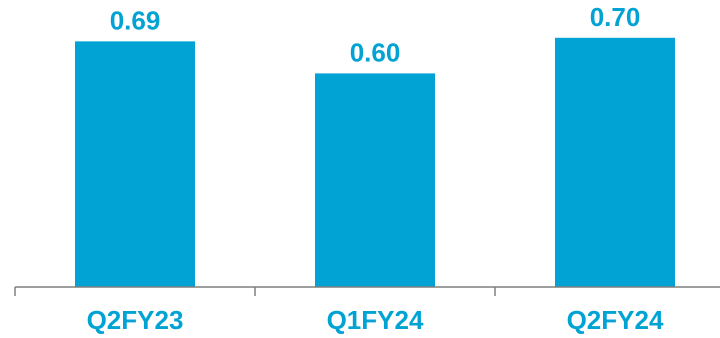 The width and height of the screenshot is (720, 338). What do you see at coordinates (135, 320) in the screenshot?
I see `tick-label-q2fy23: Q2FY23` at bounding box center [135, 320].